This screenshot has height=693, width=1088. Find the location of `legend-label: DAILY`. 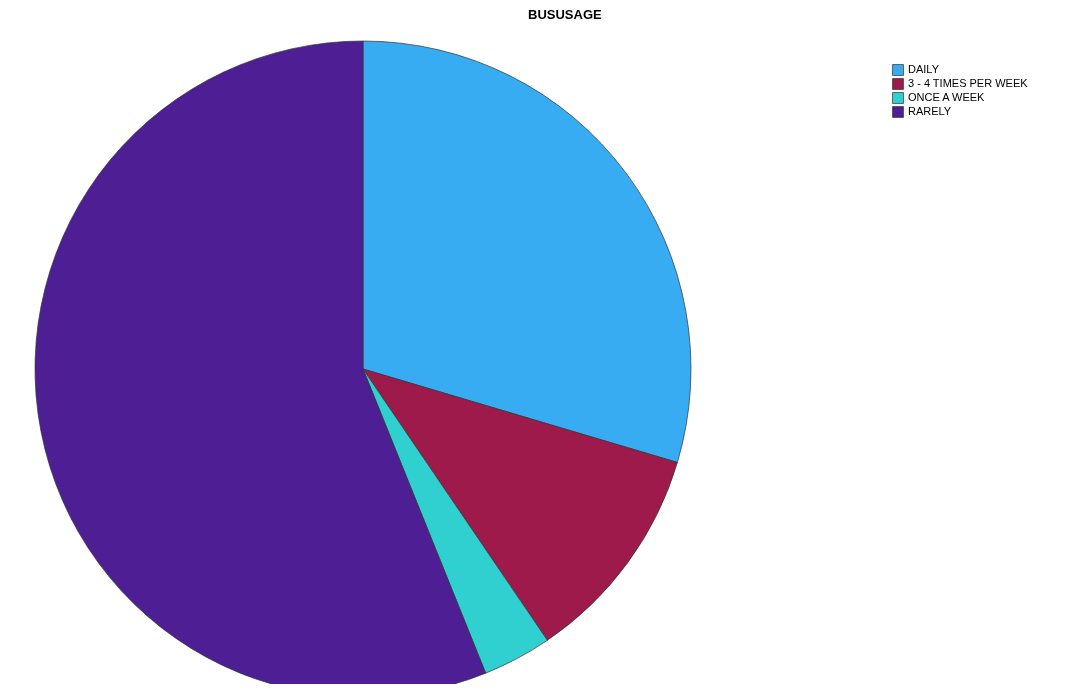

legend-label: DAILY is located at coordinates (924, 69).